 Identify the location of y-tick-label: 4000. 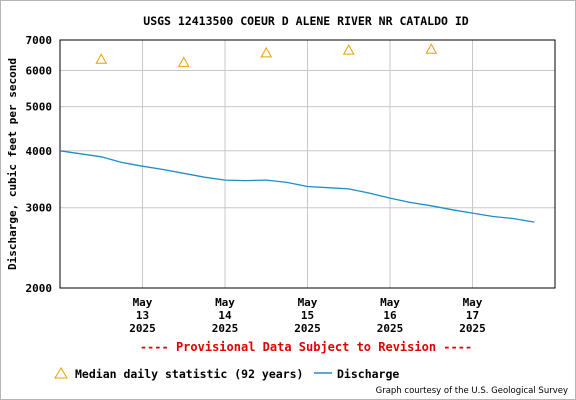
(39, 151).